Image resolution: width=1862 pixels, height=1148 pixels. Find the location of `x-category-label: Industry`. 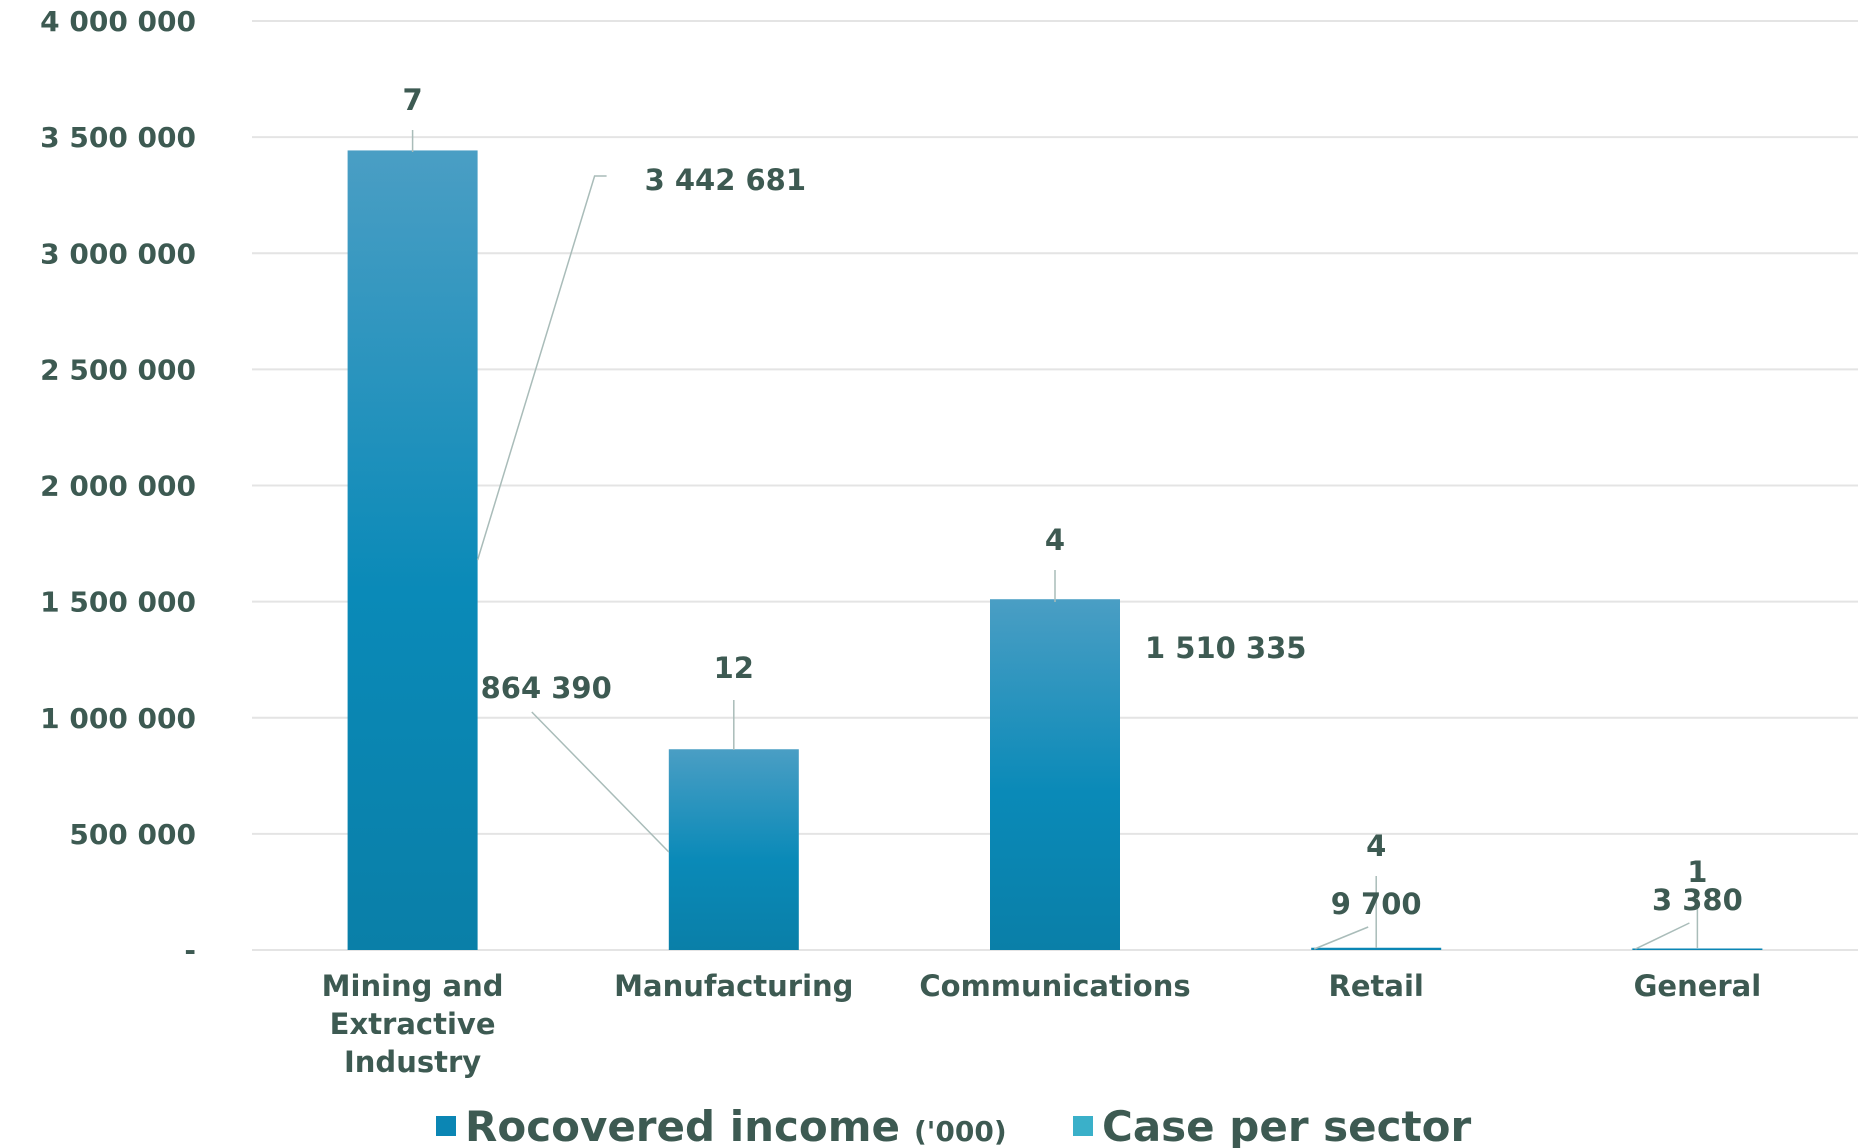

x-category-label: Industry is located at coordinates (412, 1062).